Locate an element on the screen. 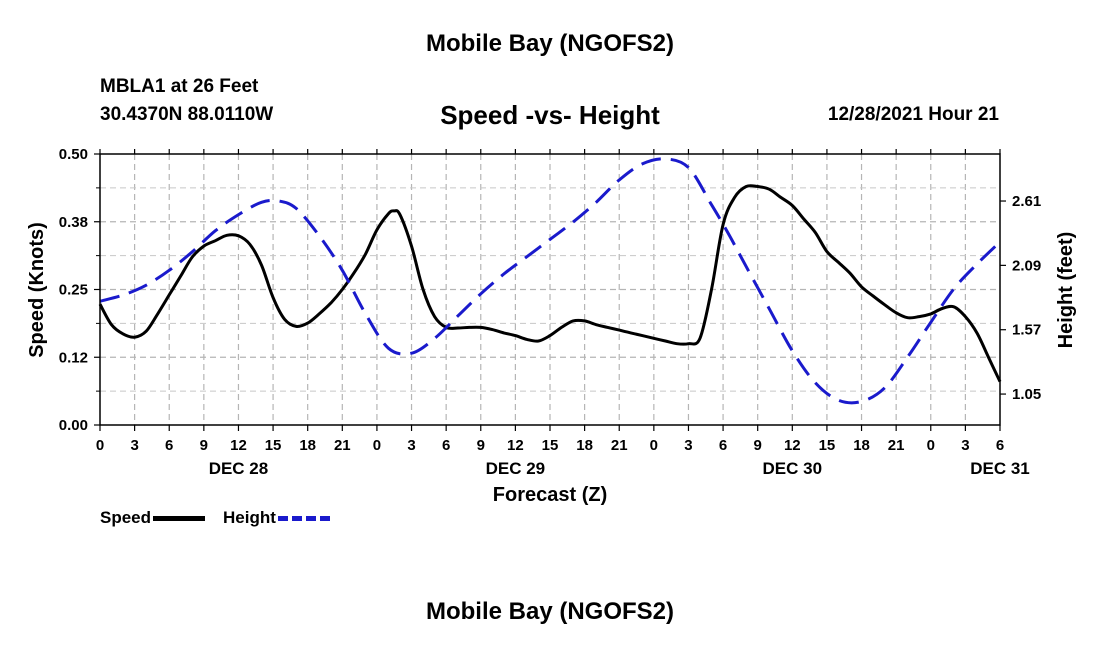 This screenshot has height=650, width=1100. forecast-datestamp: 12/28/2021 Hour 21 is located at coordinates (913, 114).